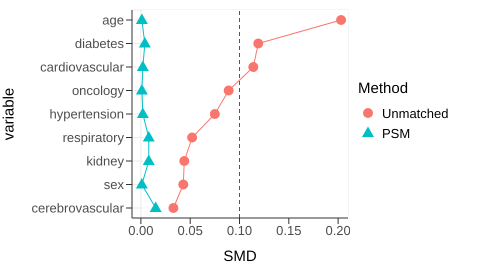 The width and height of the screenshot is (488, 263). What do you see at coordinates (240, 255) in the screenshot?
I see `x-axis-title: SMD` at bounding box center [240, 255].